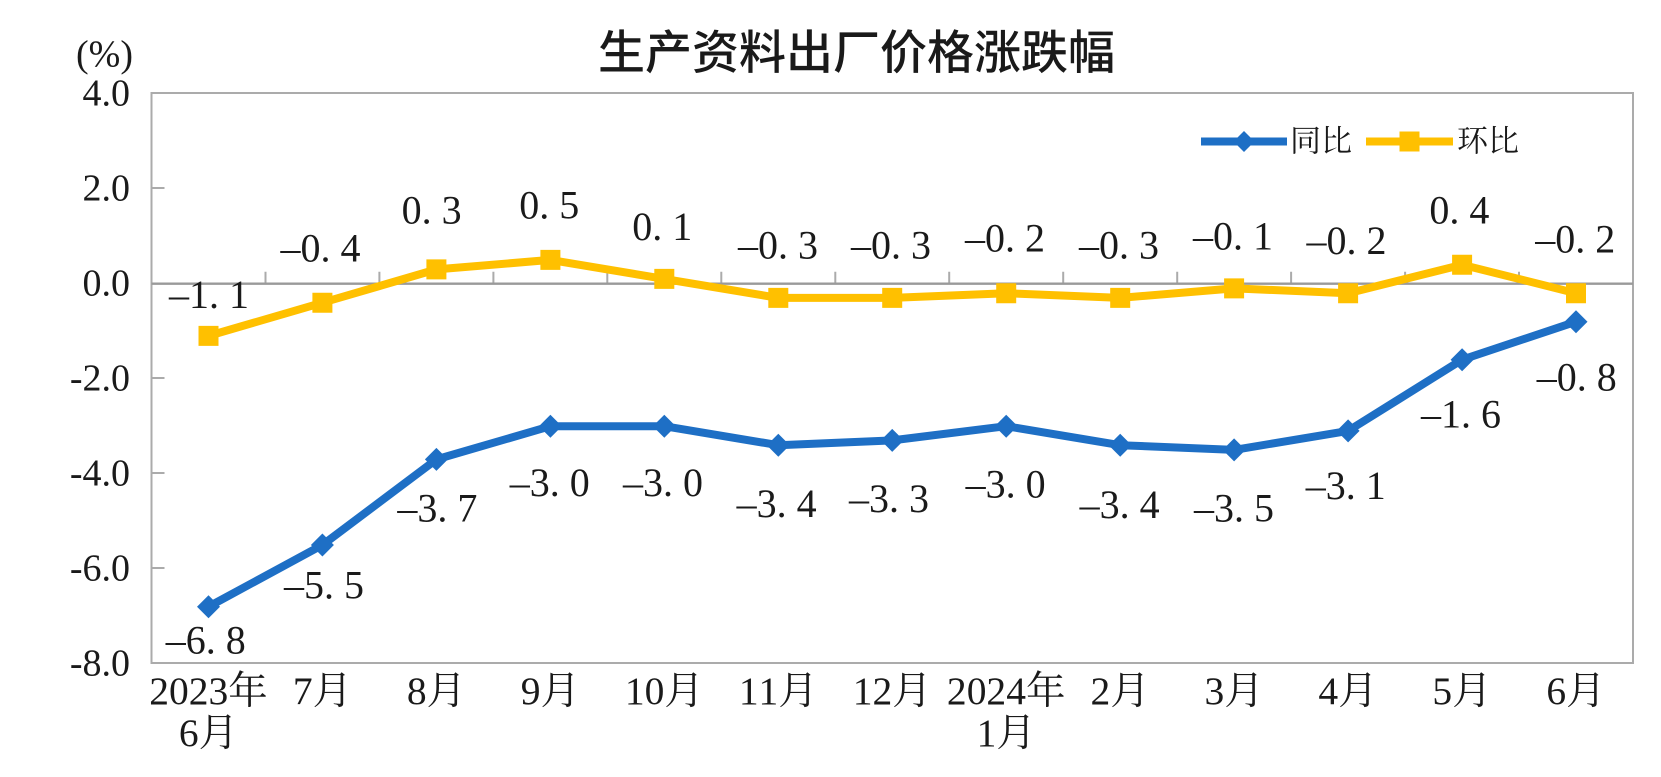  I want to click on svg-text: -2.0, so click(100, 379).